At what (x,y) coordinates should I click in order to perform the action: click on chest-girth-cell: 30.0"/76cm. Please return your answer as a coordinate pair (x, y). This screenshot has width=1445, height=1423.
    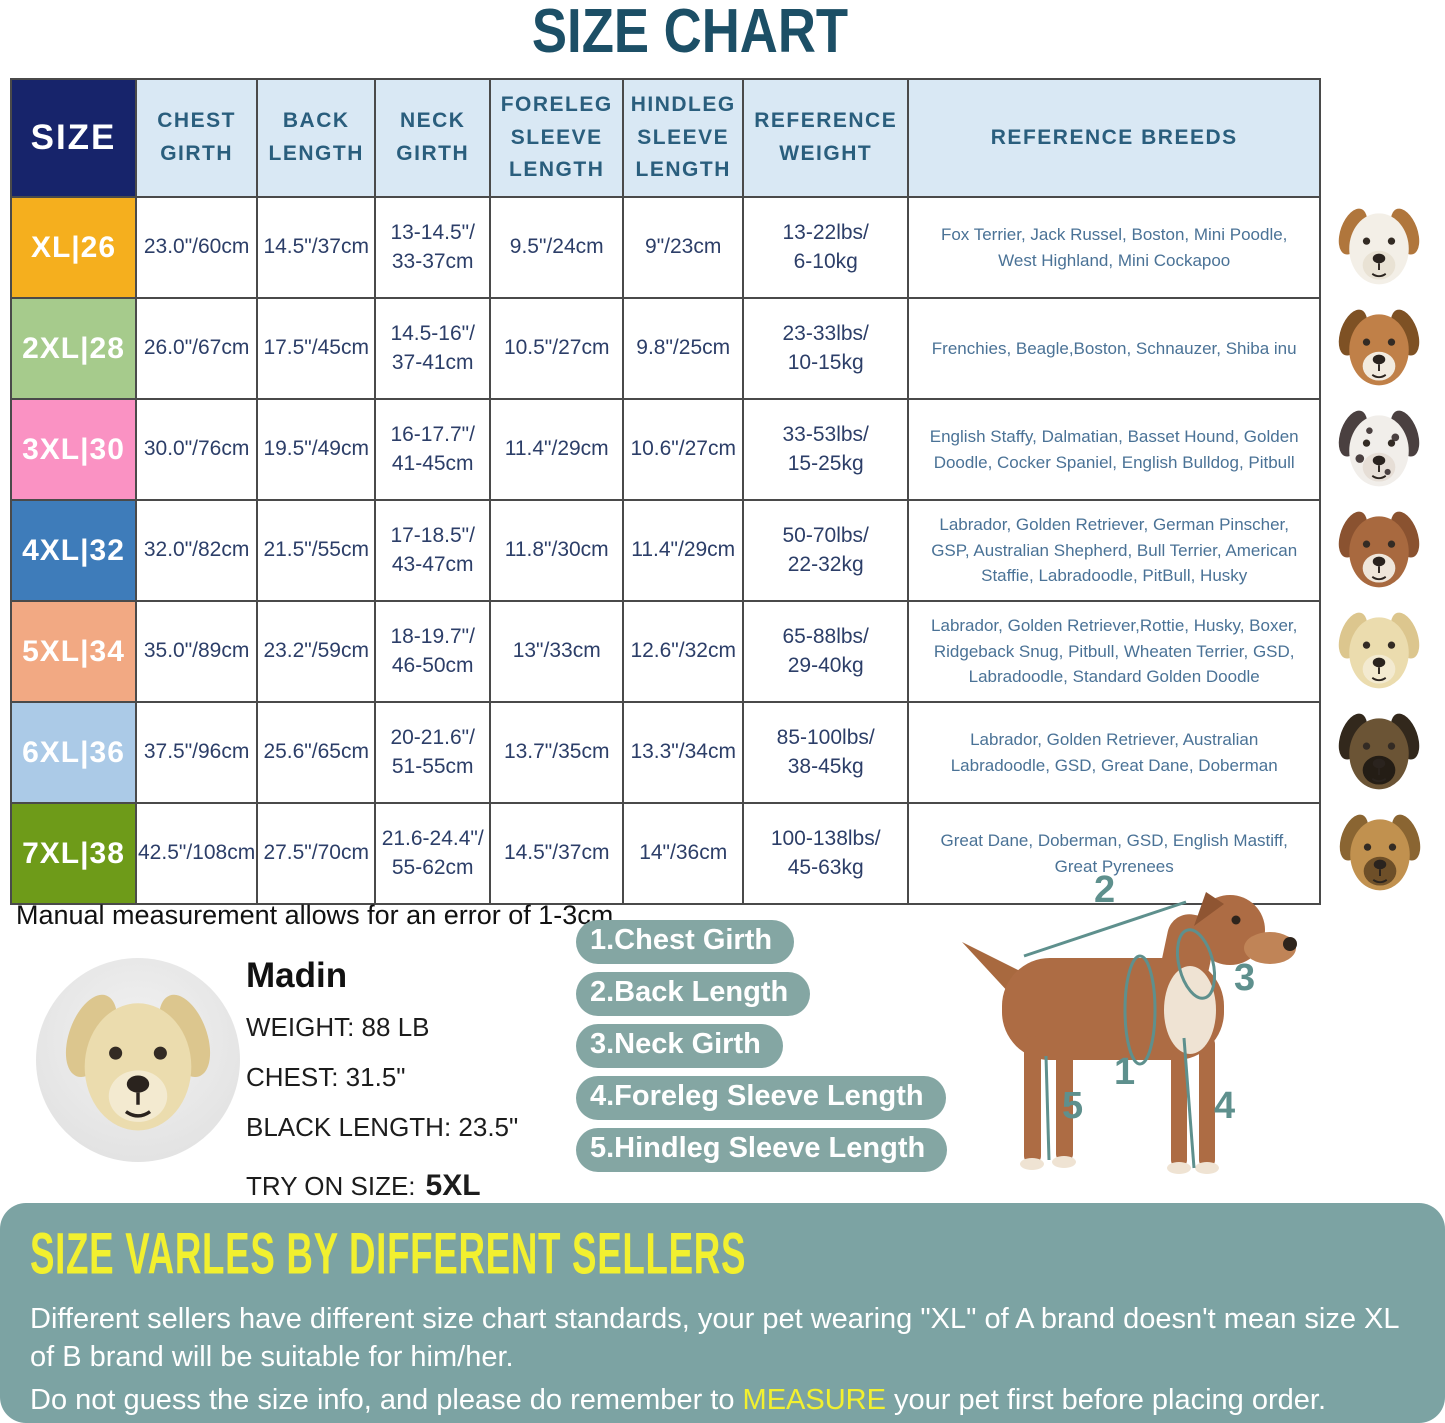
    Looking at the image, I should click on (196, 449).